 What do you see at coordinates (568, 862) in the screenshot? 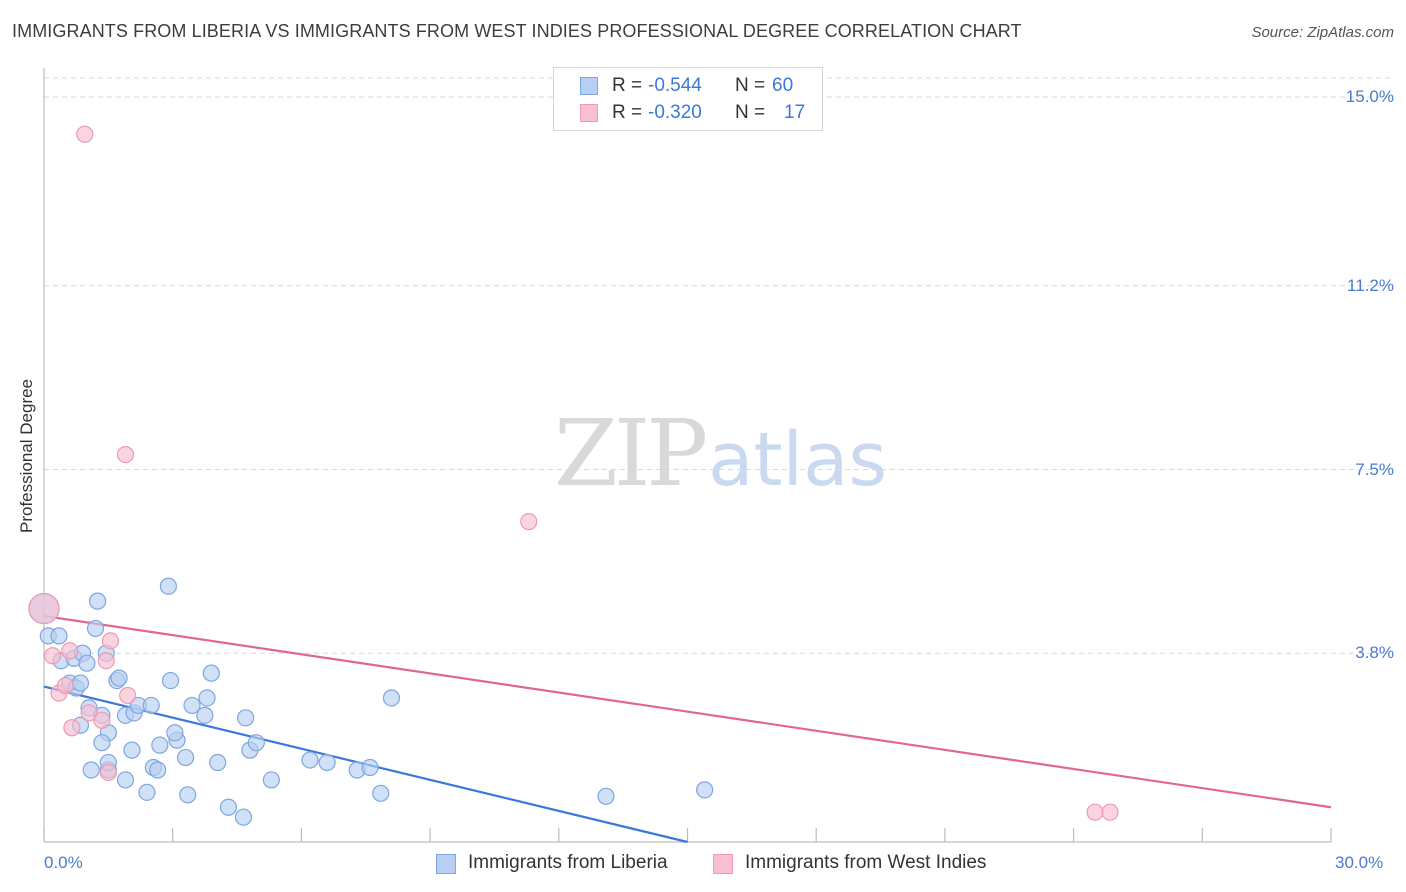
I see `legend-label-liberia: Immigrants from Liberia` at bounding box center [568, 862].